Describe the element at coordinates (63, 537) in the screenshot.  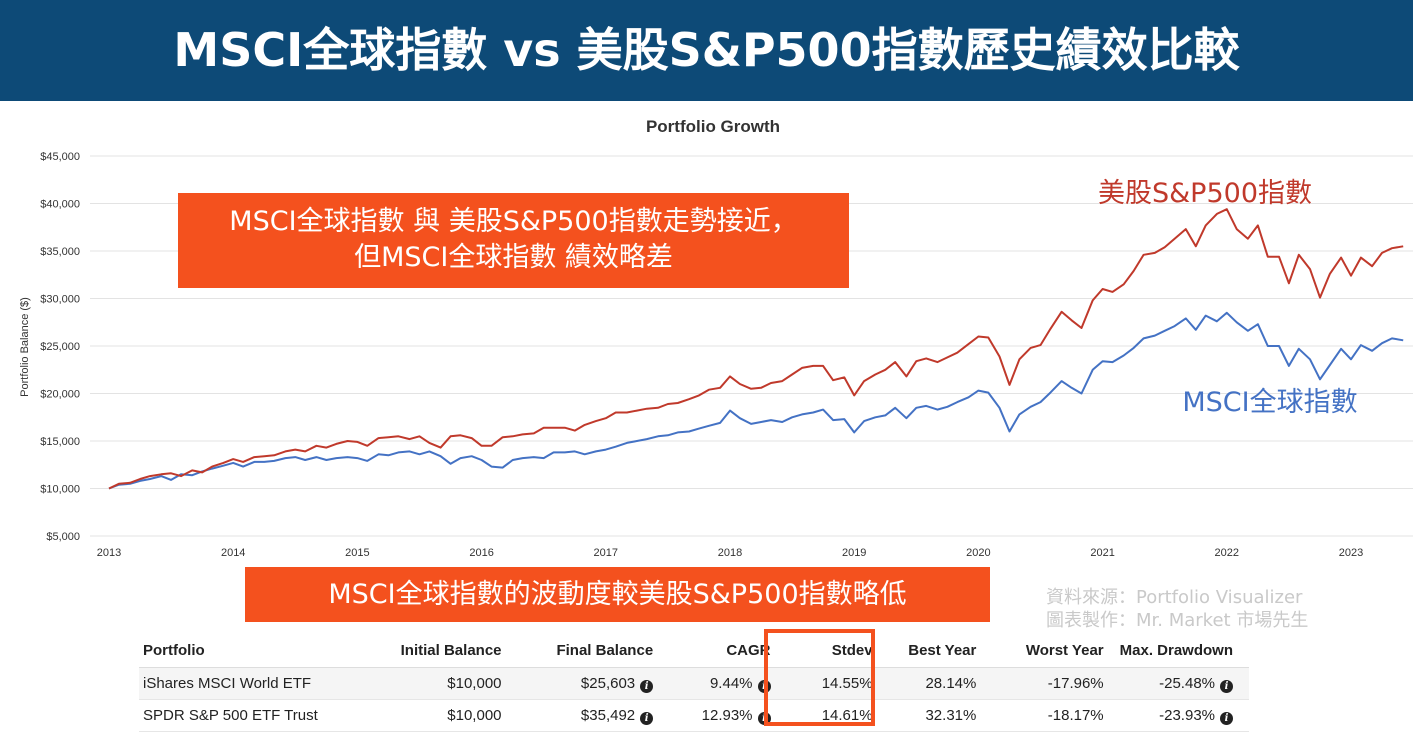
I see `y-tick-label: $5,000` at that location.